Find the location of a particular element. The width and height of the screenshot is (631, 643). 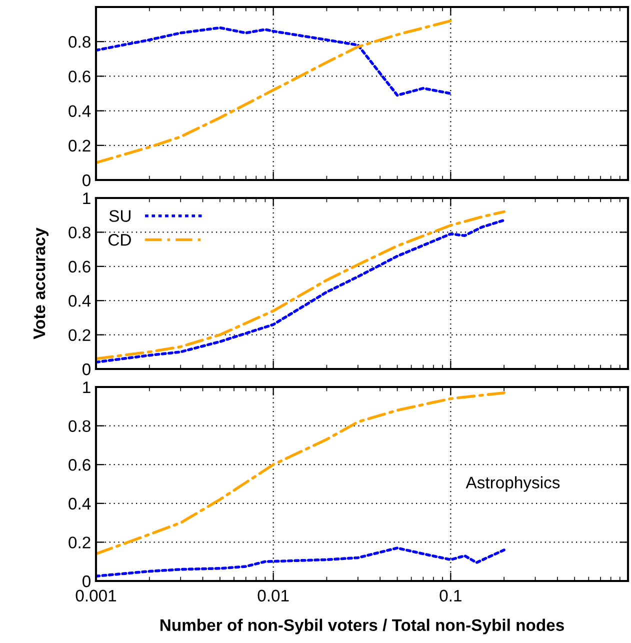

x-tick-label: 0.01 is located at coordinates (273, 596).